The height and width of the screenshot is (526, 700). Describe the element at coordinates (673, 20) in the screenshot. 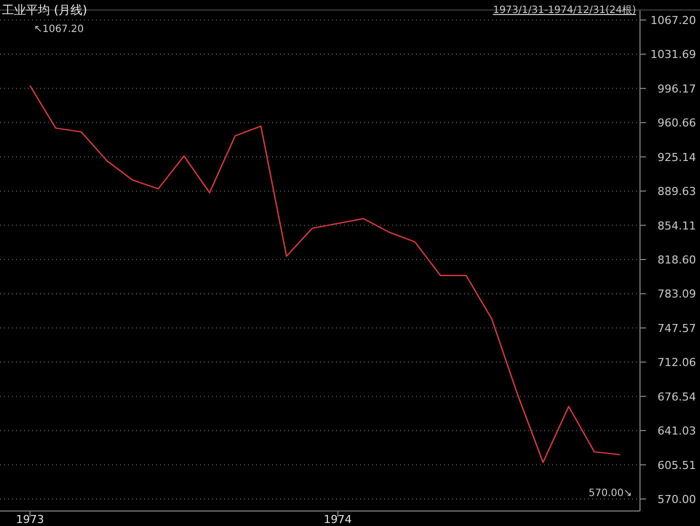

I see `y-tick-label: 1067.20` at that location.